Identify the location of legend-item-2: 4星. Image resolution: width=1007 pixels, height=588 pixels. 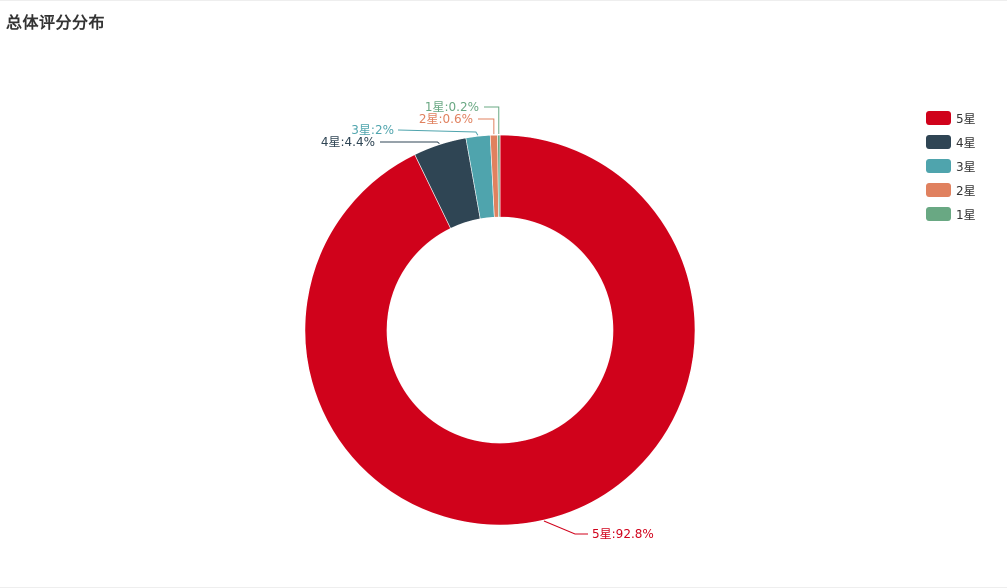
(951, 142).